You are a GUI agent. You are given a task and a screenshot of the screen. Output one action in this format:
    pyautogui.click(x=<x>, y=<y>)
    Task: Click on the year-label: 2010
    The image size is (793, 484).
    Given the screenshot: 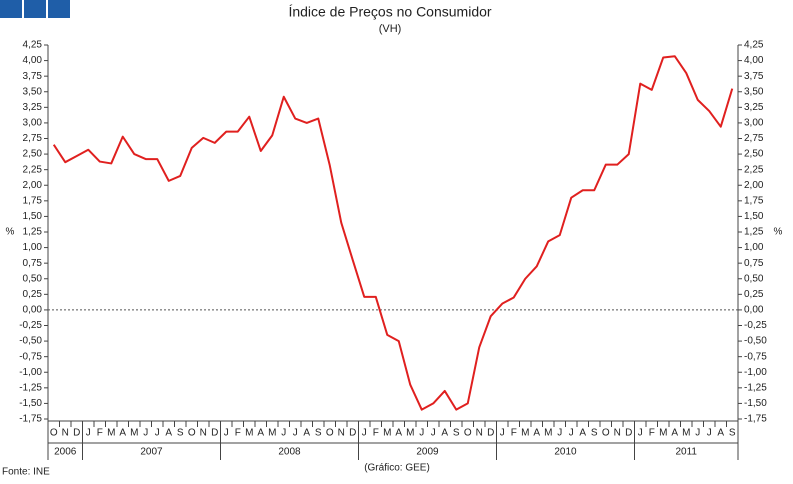 What is the action you would take?
    pyautogui.click(x=565, y=452)
    